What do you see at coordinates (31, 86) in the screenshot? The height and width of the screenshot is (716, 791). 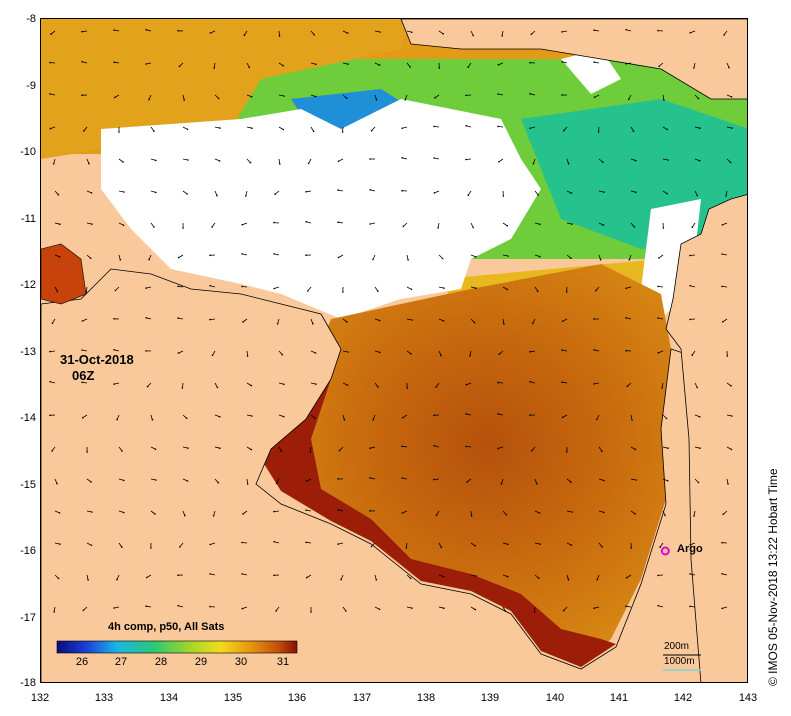 I see `y-tick-label: -9` at bounding box center [31, 86].